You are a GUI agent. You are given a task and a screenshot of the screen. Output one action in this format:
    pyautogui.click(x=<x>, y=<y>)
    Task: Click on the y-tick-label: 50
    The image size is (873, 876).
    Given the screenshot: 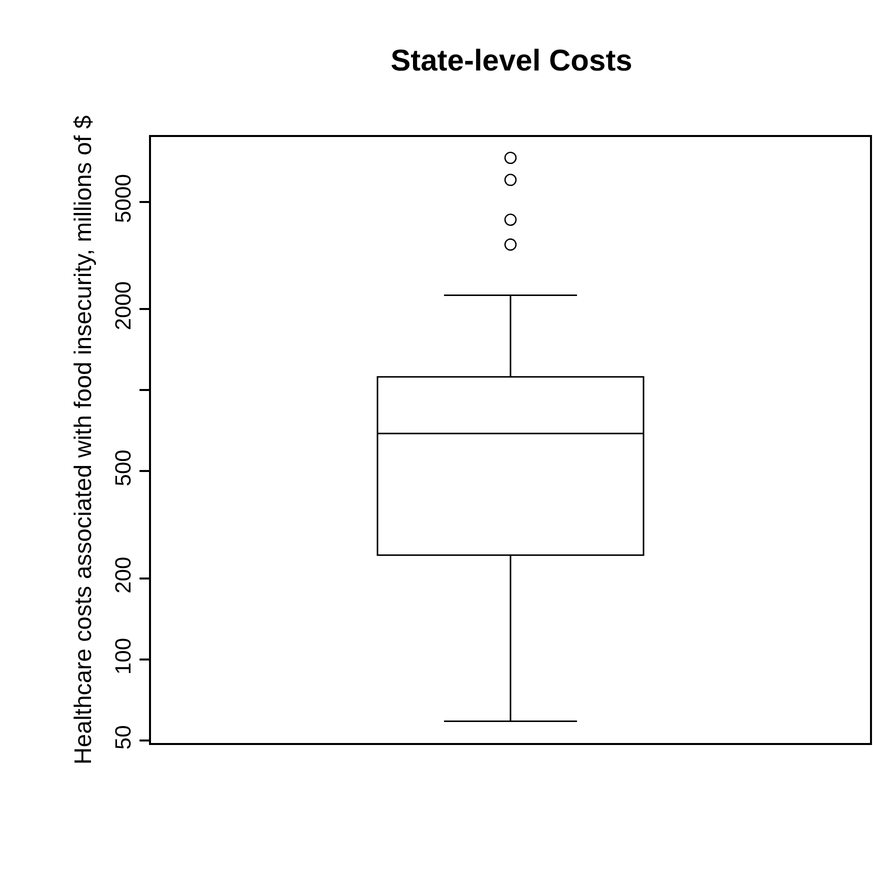 What is the action you would take?
    pyautogui.click(x=123, y=737)
    